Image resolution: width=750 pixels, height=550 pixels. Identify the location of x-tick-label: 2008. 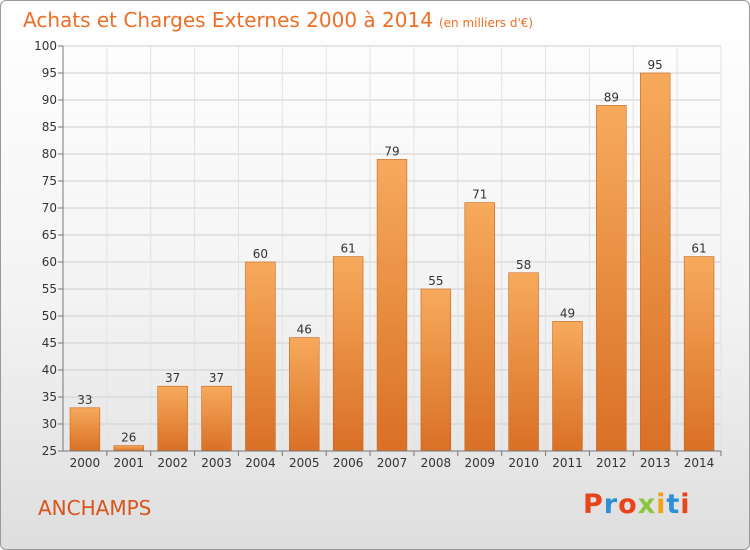
(436, 463).